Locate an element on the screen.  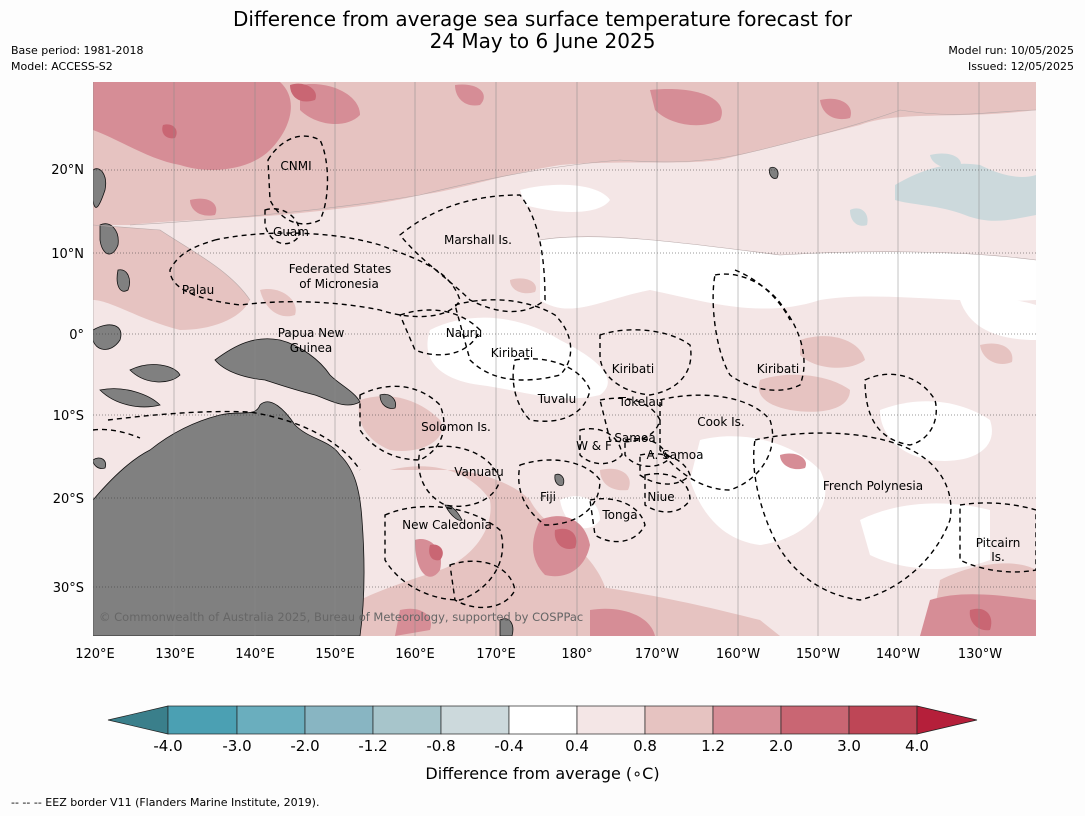
colorbar-label: Difference from average (∘C) is located at coordinates (542, 773).